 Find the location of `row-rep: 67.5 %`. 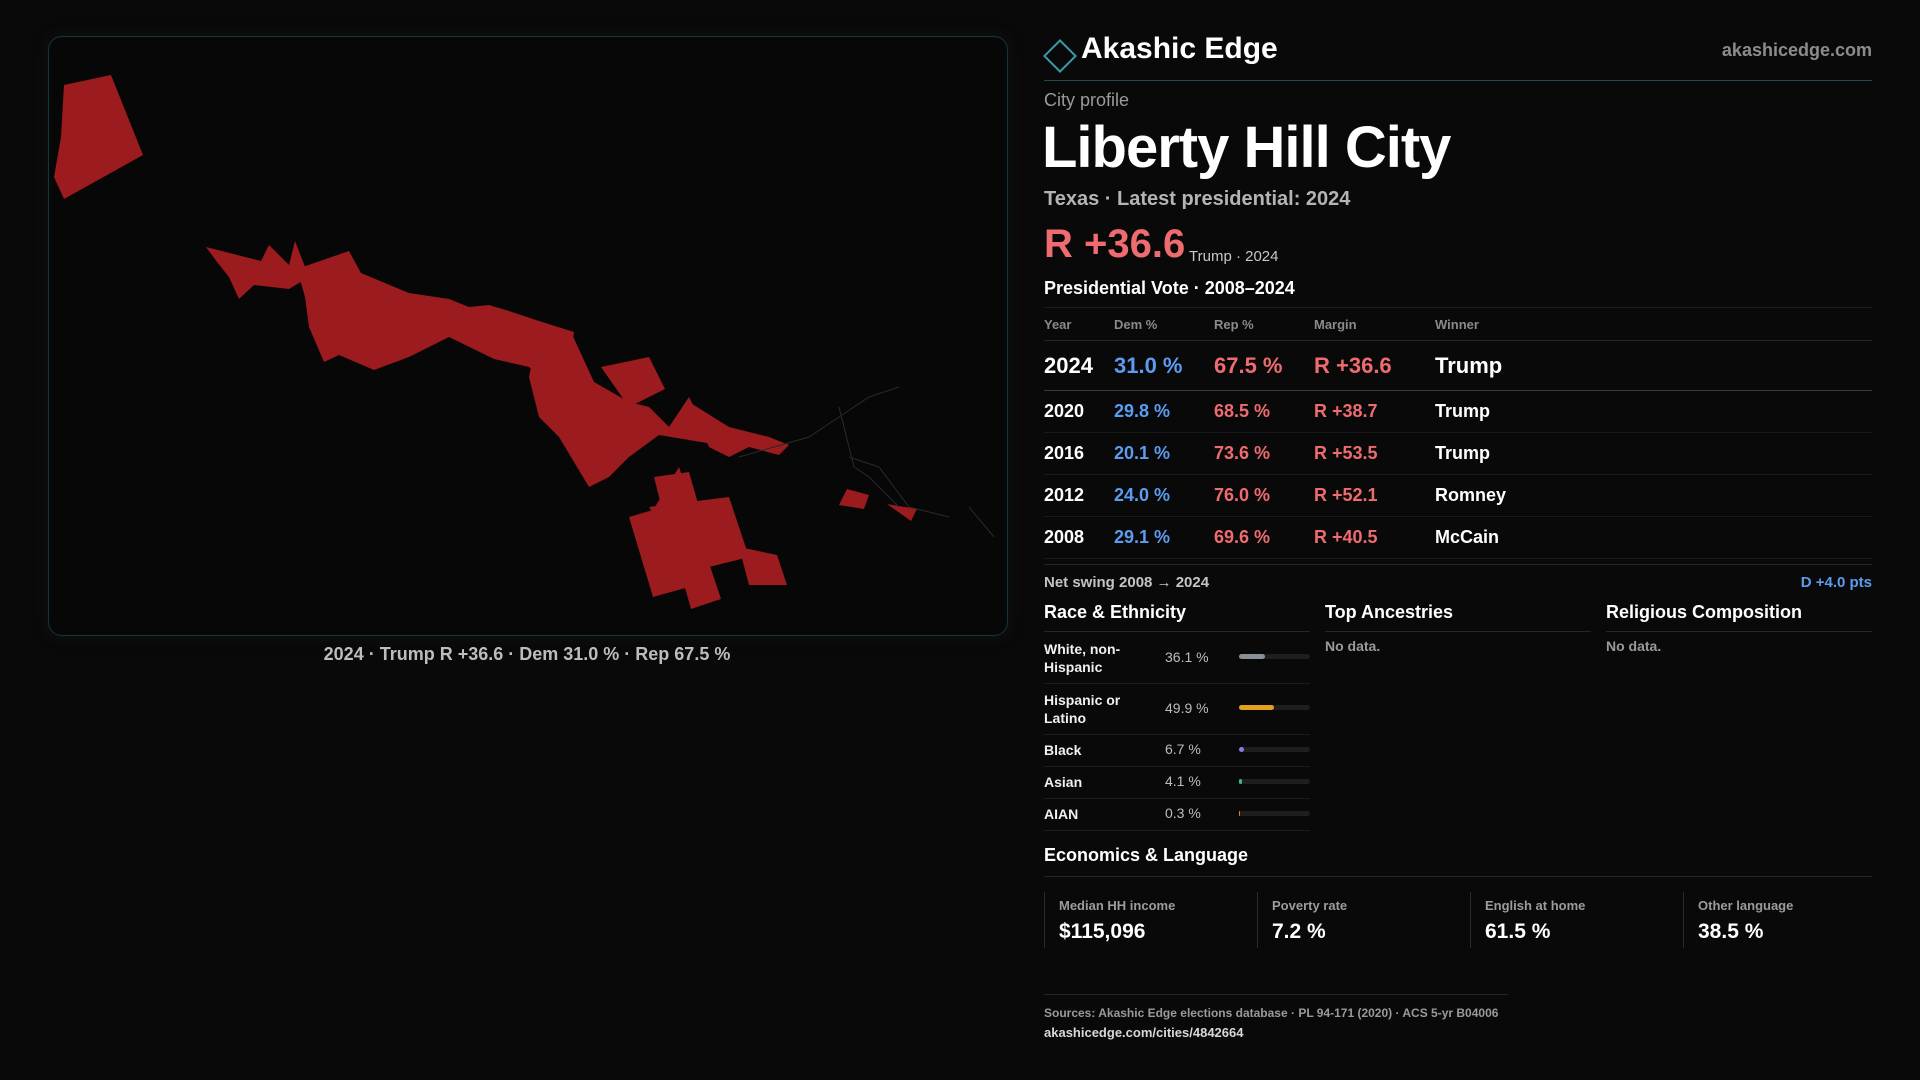

row-rep: 67.5 % is located at coordinates (1264, 365).